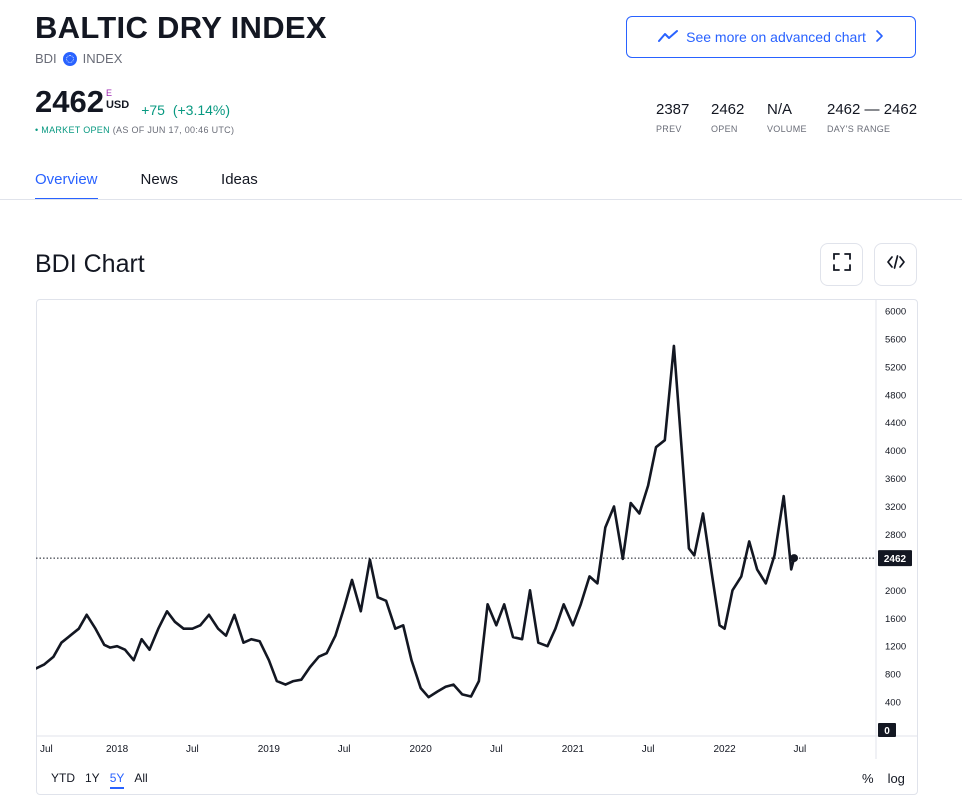 This screenshot has height=799, width=962. What do you see at coordinates (725, 749) in the screenshot?
I see `x-tick-label: 2022` at bounding box center [725, 749].